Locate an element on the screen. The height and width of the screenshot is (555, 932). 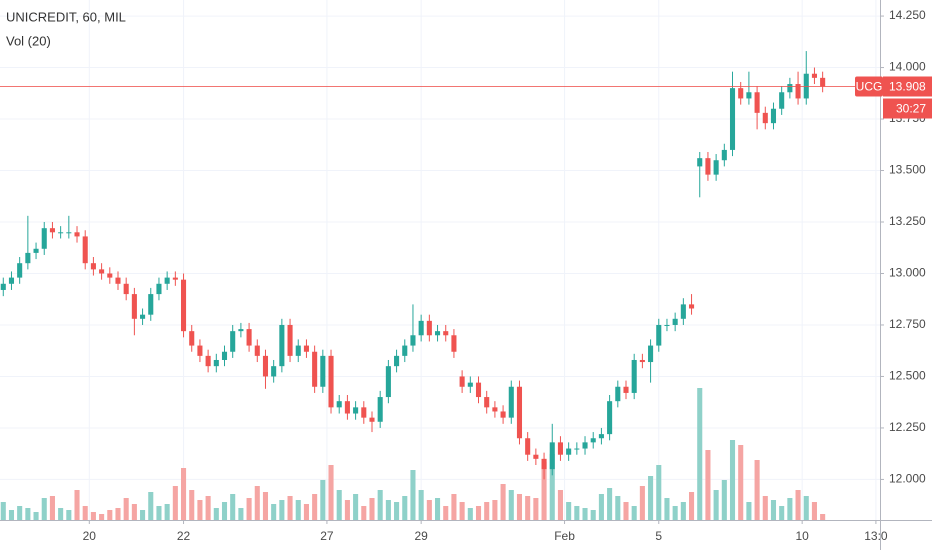
x-tick-label: 20 is located at coordinates (90, 536).